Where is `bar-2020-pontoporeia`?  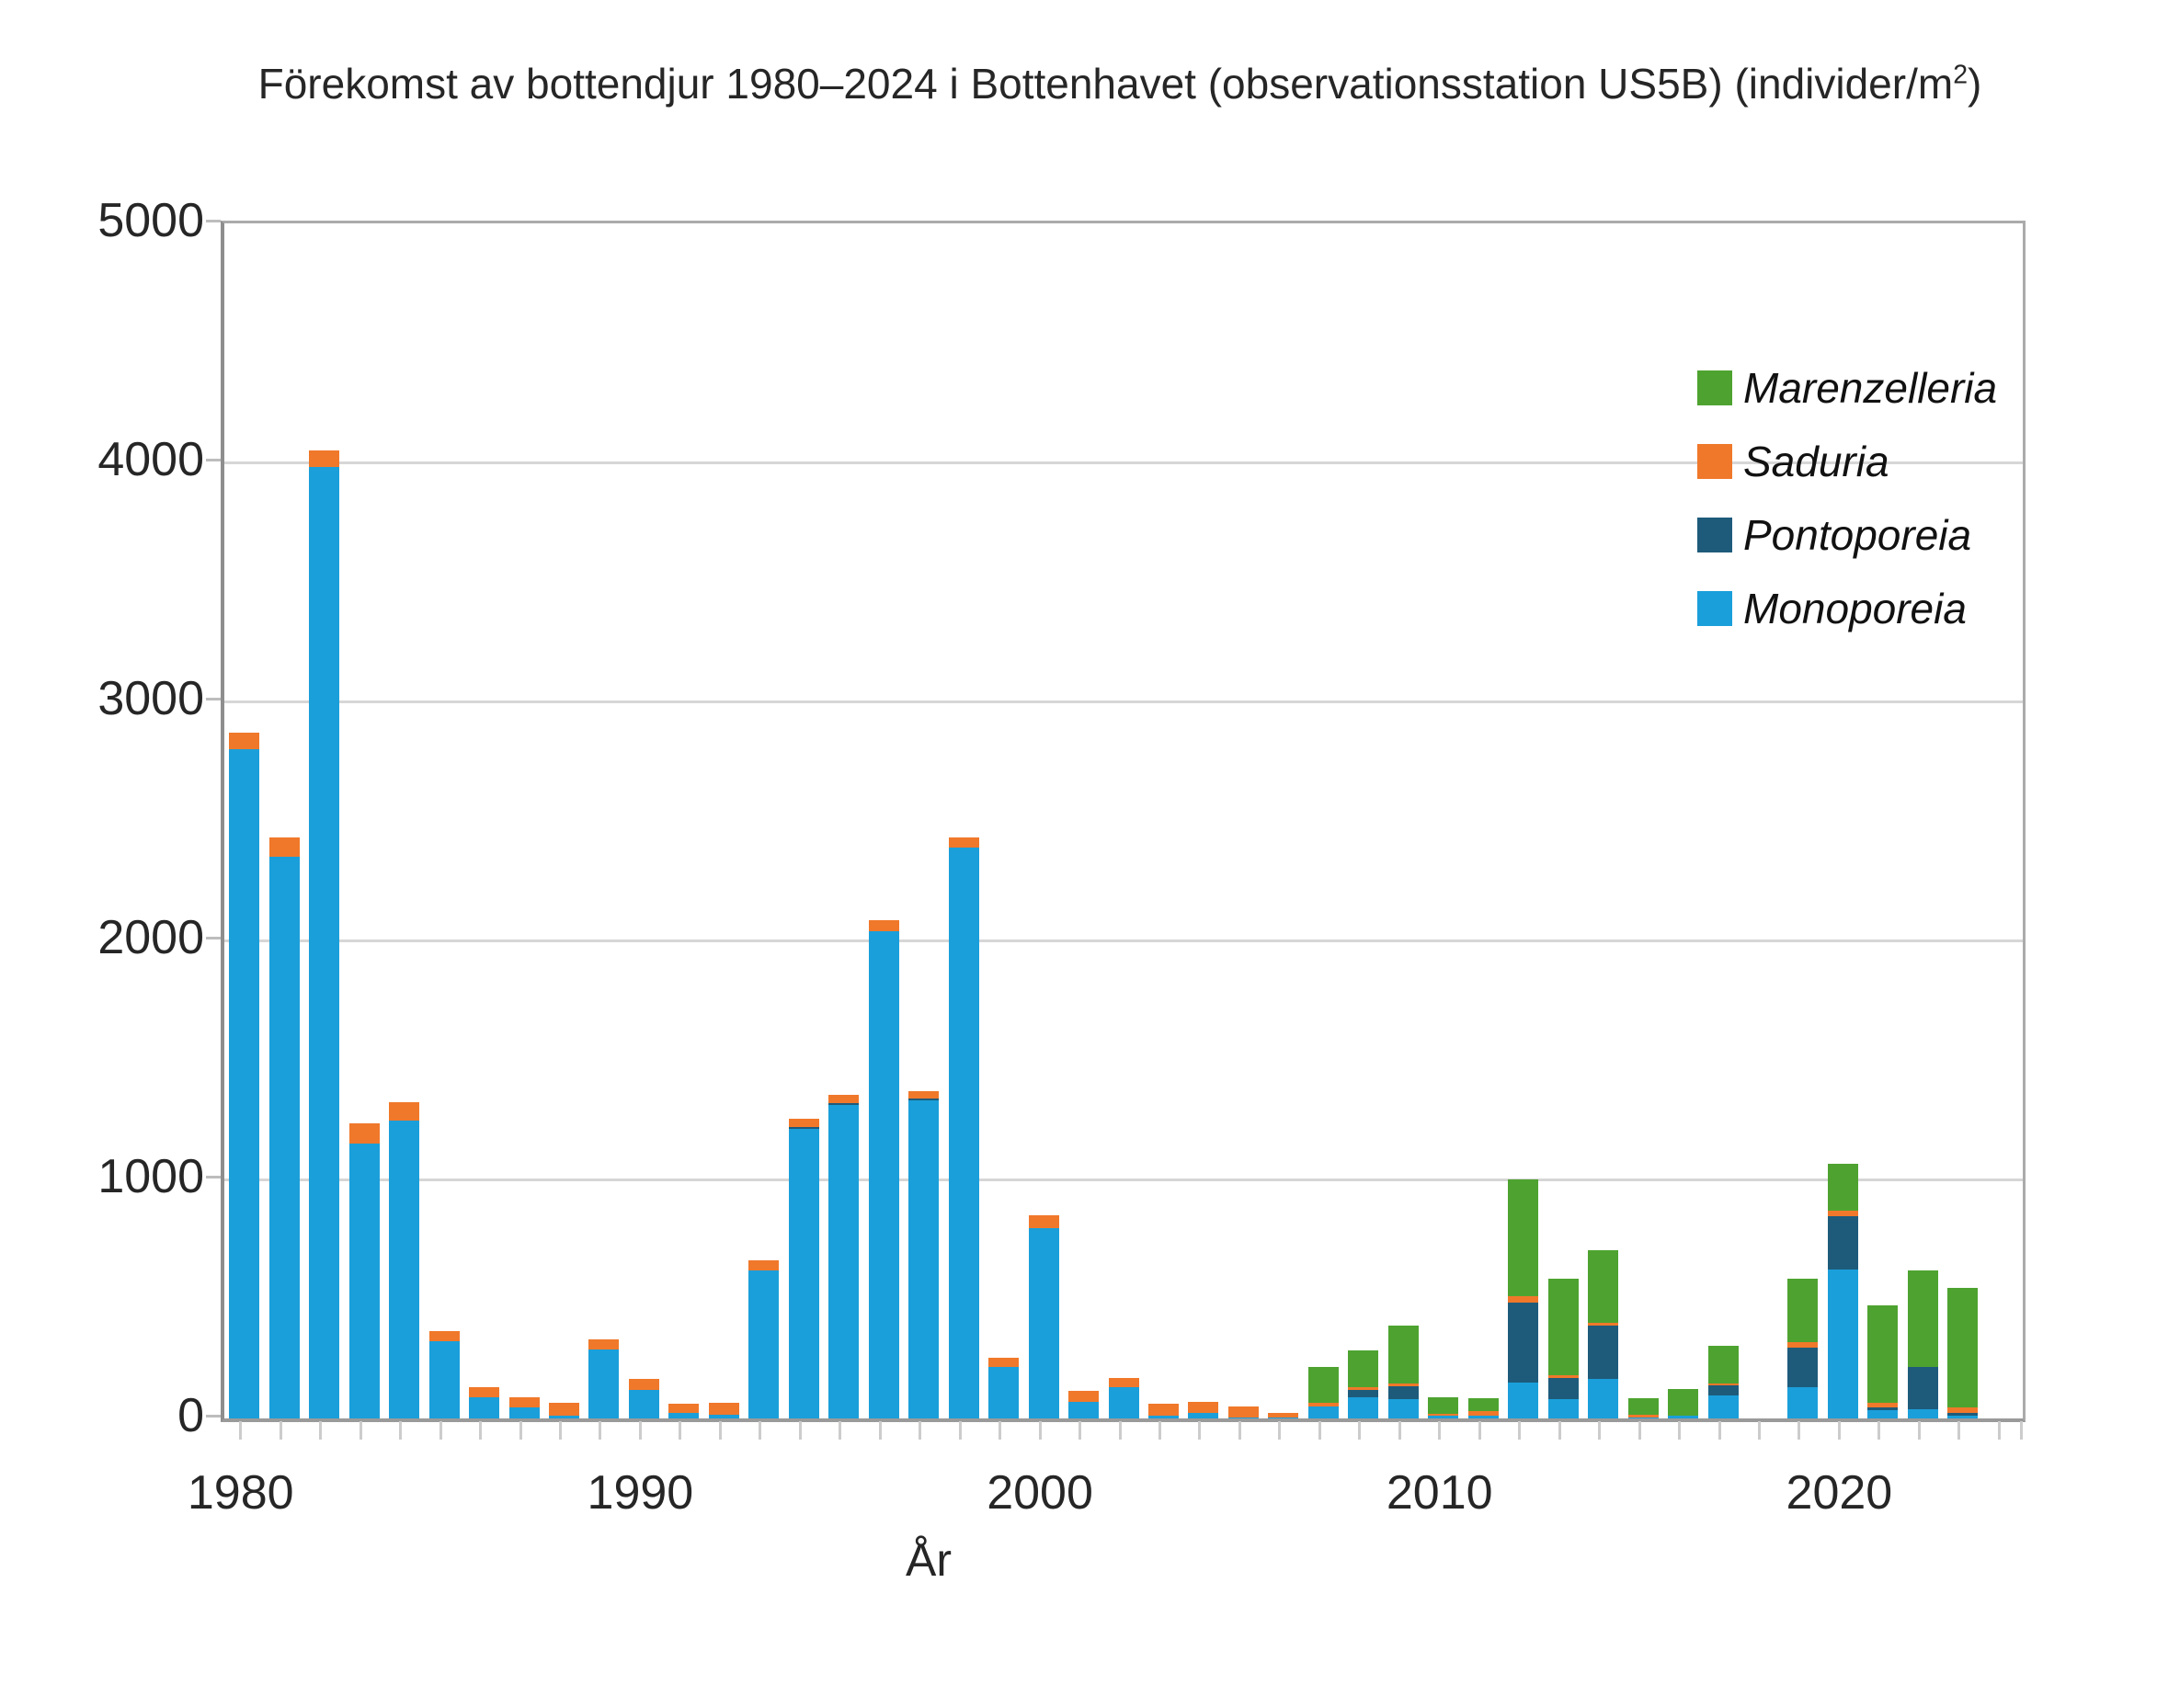 bar-2020-pontoporeia is located at coordinates (1842, 1243).